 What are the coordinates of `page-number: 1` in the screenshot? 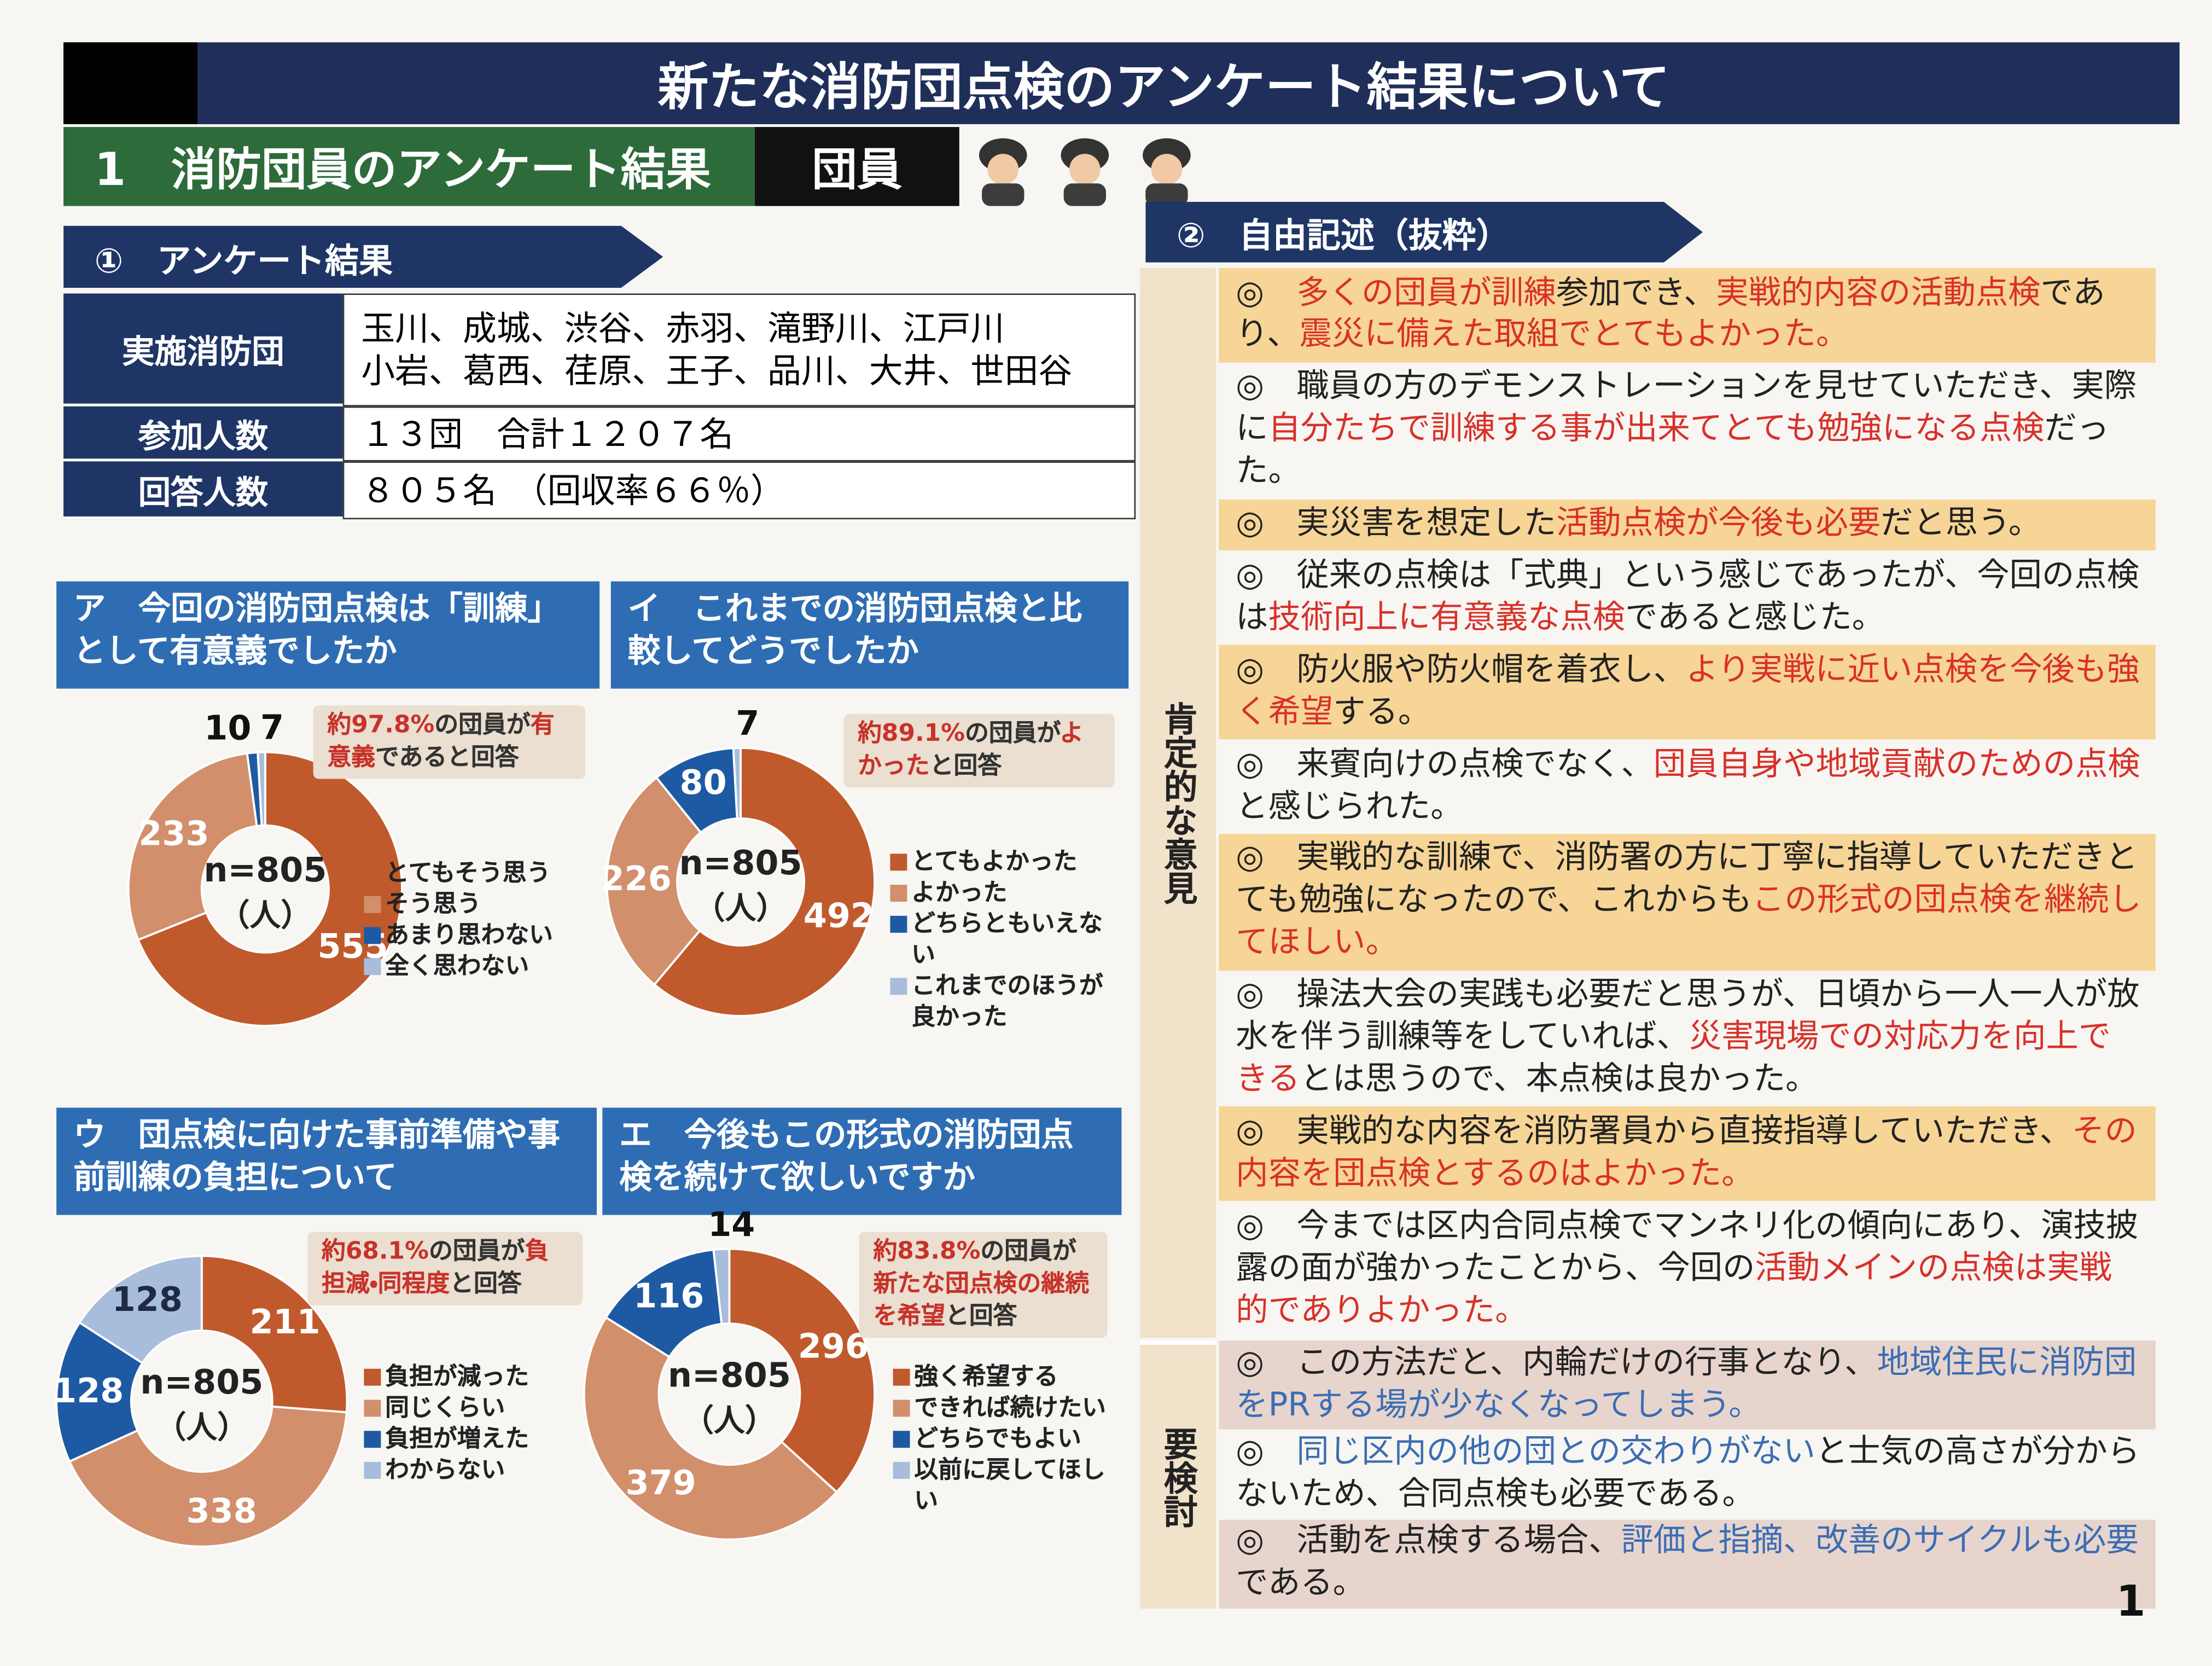 It's located at (2131, 1602).